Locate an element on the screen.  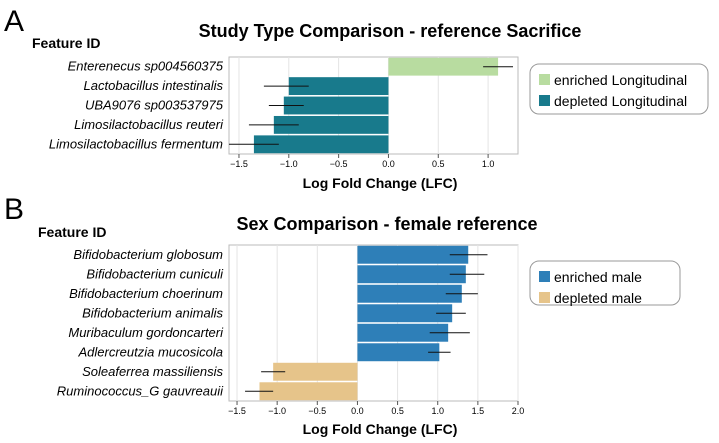
category-label: Muribaculum gordoncarteri is located at coordinates (146, 332).